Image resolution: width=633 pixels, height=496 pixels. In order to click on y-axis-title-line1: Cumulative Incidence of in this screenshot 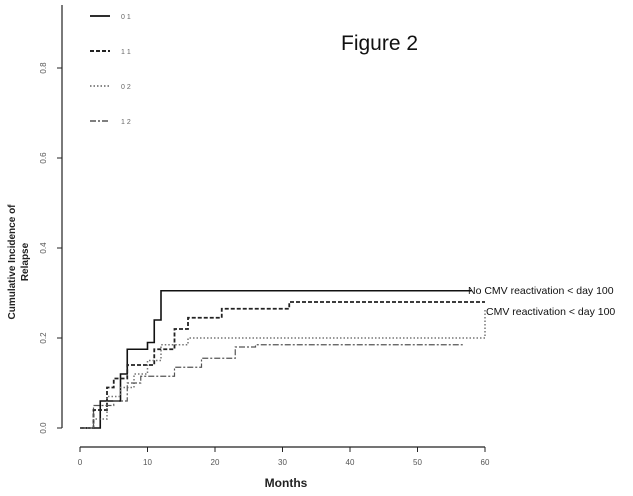, I will do `click(12, 262)`.